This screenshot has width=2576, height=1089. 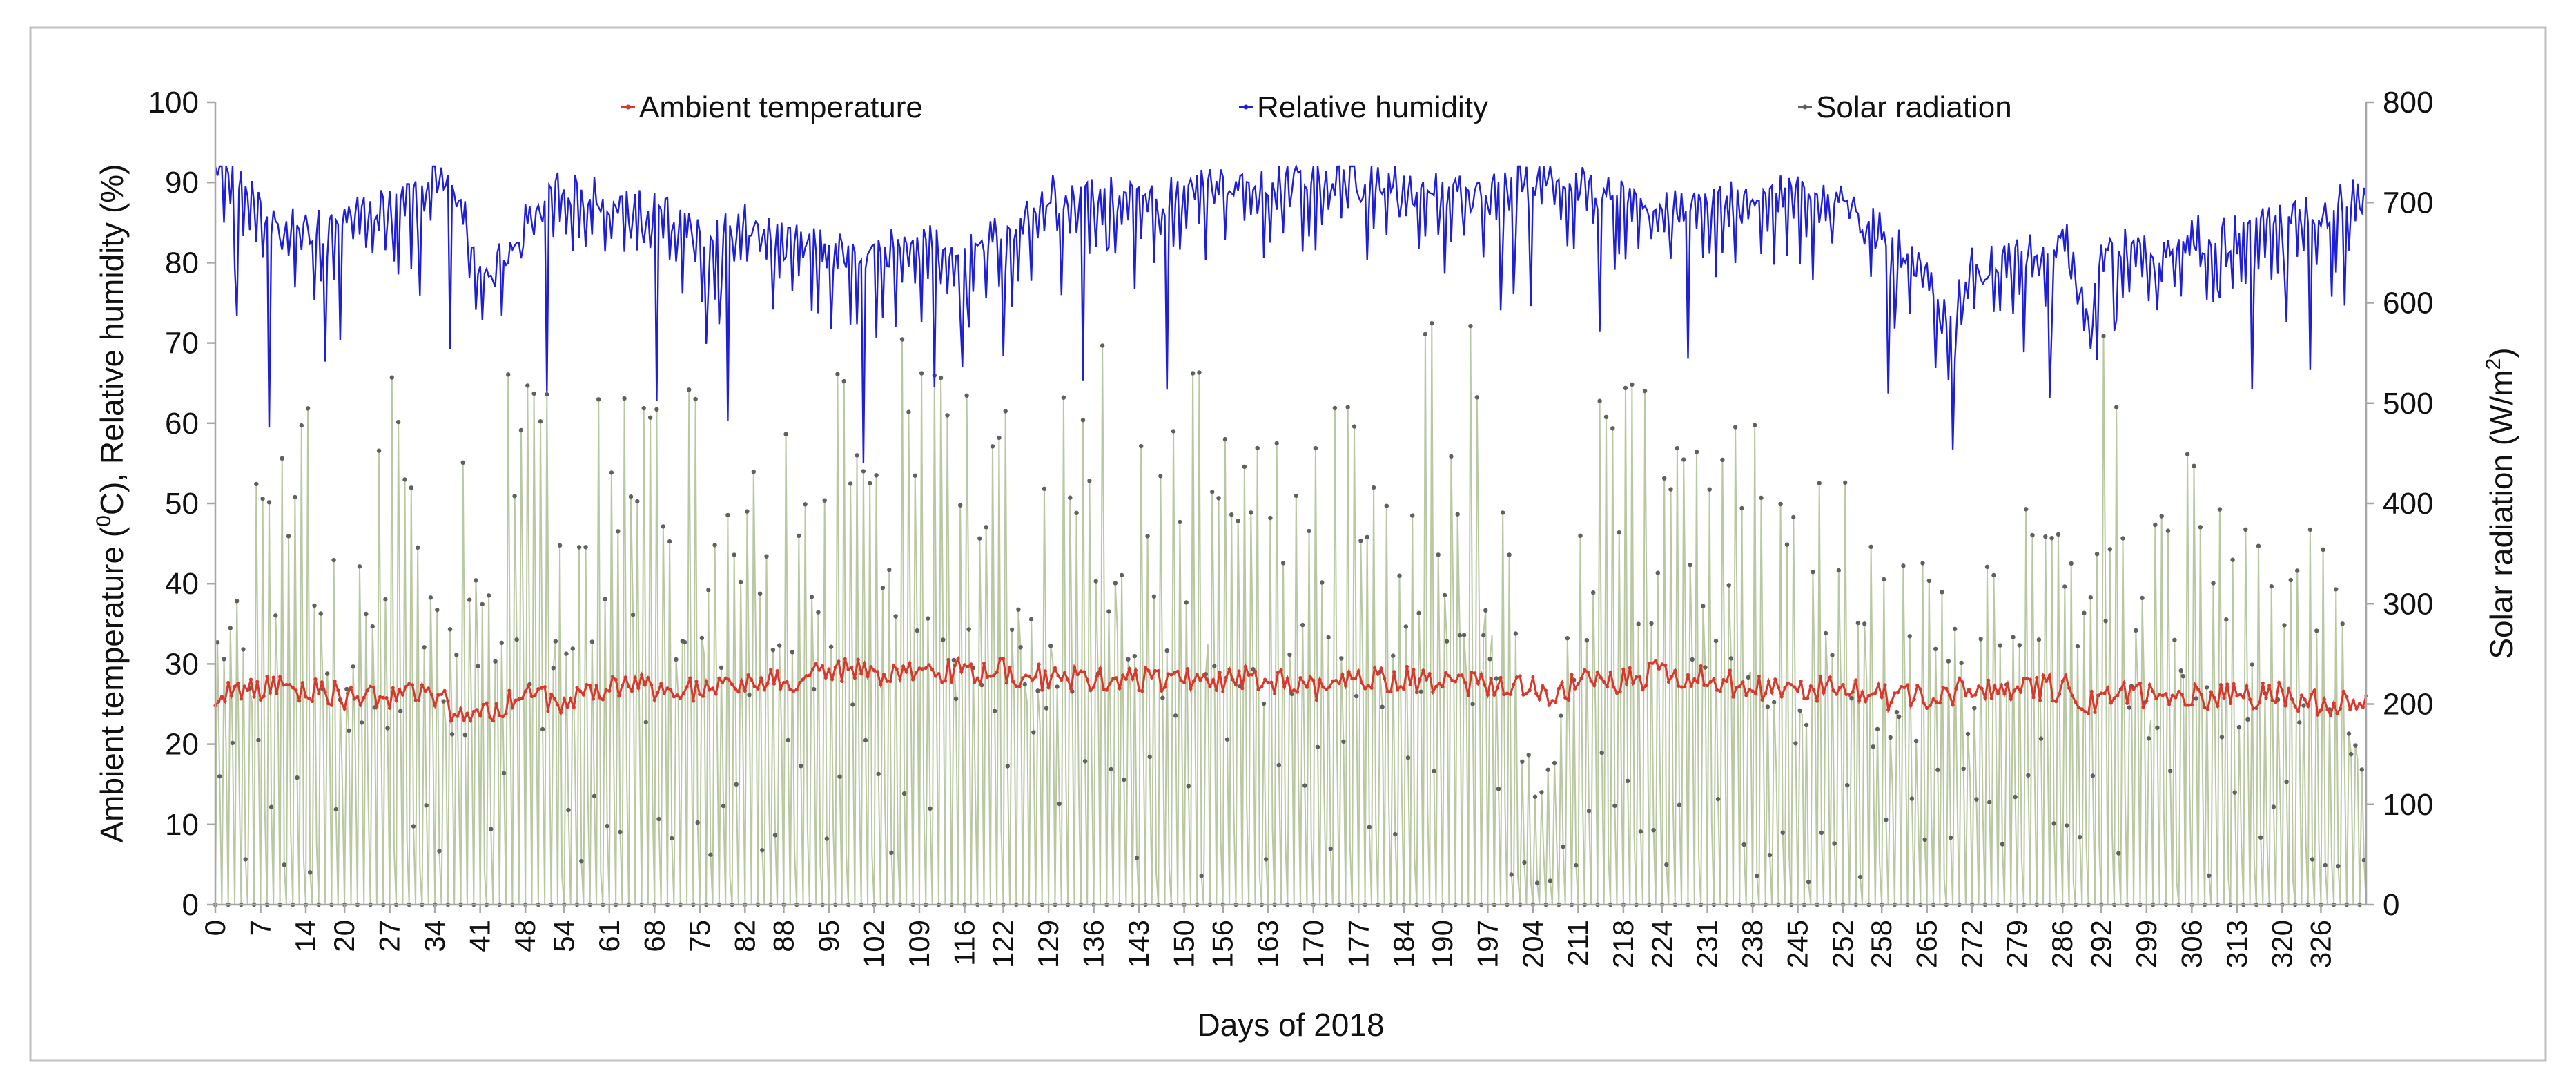 I want to click on x-tick-label: 102, so click(x=873, y=944).